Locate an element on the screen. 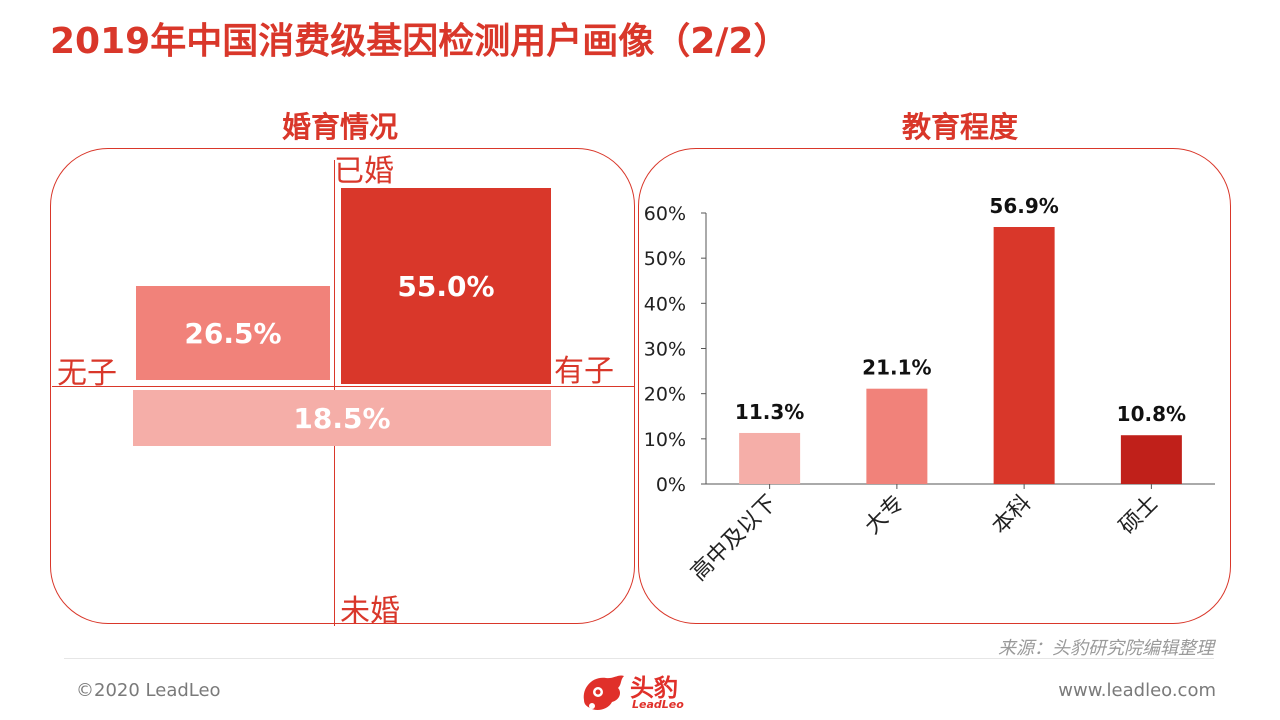 The image size is (1280, 720). married-axis-label: 已婚 is located at coordinates (364, 171).